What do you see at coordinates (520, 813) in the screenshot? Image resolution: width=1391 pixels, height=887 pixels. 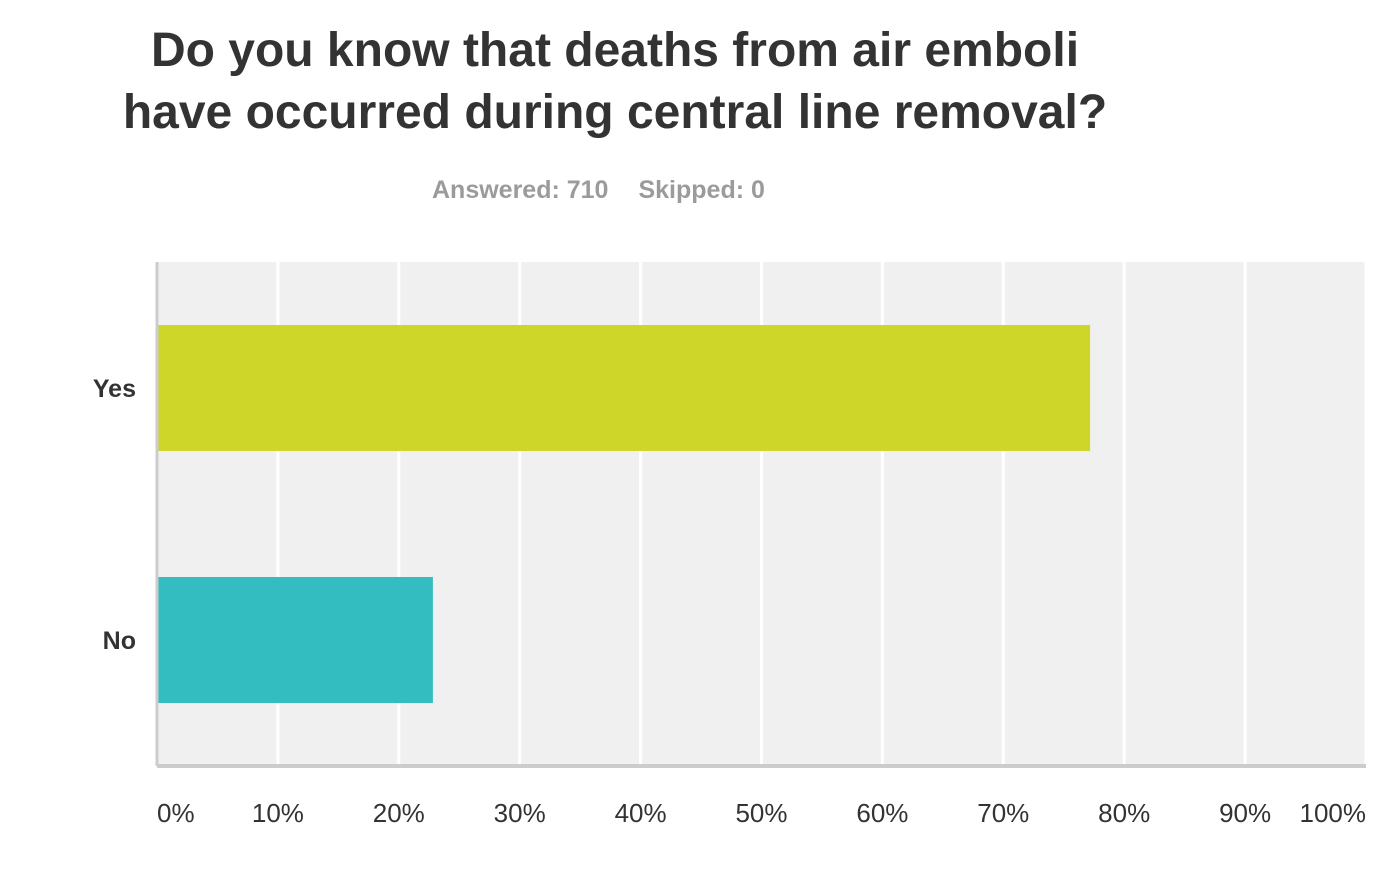 I see `x-tick-label: 30%` at bounding box center [520, 813].